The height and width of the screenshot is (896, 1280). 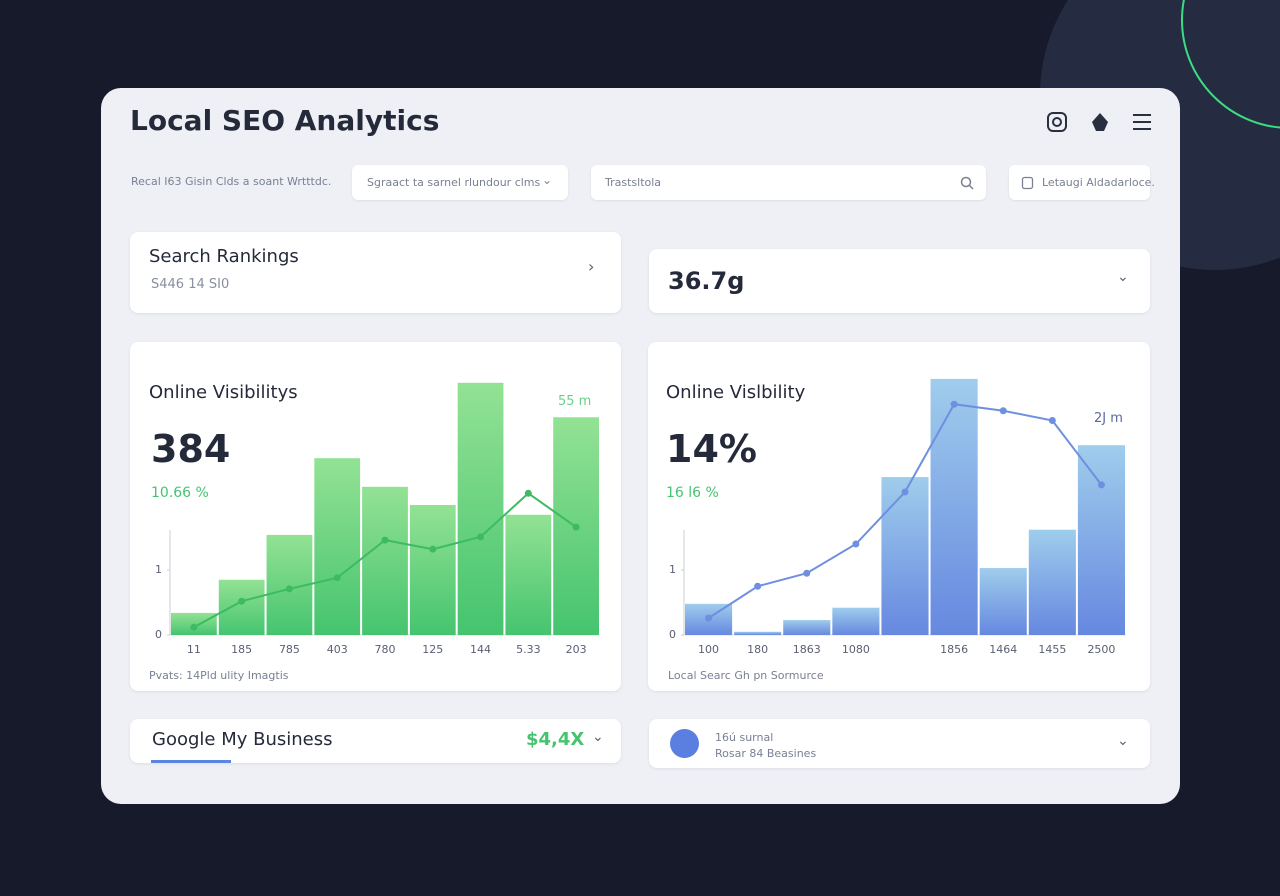 I want to click on x-tick-label: 1080, so click(x=856, y=649).